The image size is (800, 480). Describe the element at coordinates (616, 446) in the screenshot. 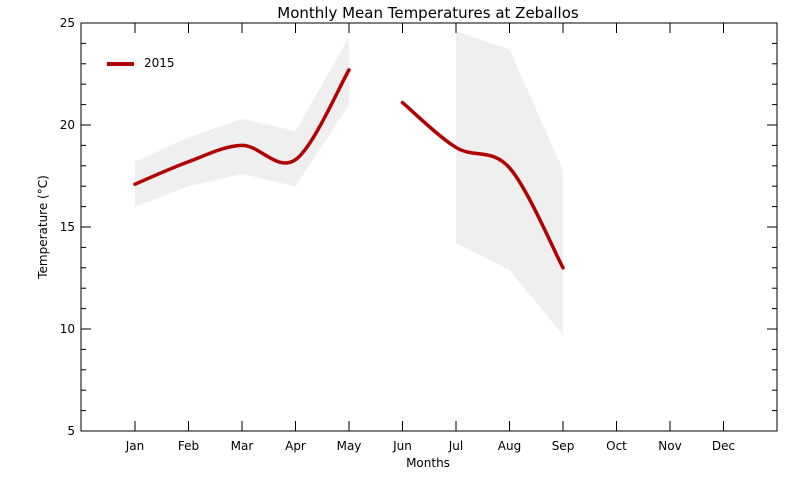

I see `x-tick-label-oct: Oct` at that location.